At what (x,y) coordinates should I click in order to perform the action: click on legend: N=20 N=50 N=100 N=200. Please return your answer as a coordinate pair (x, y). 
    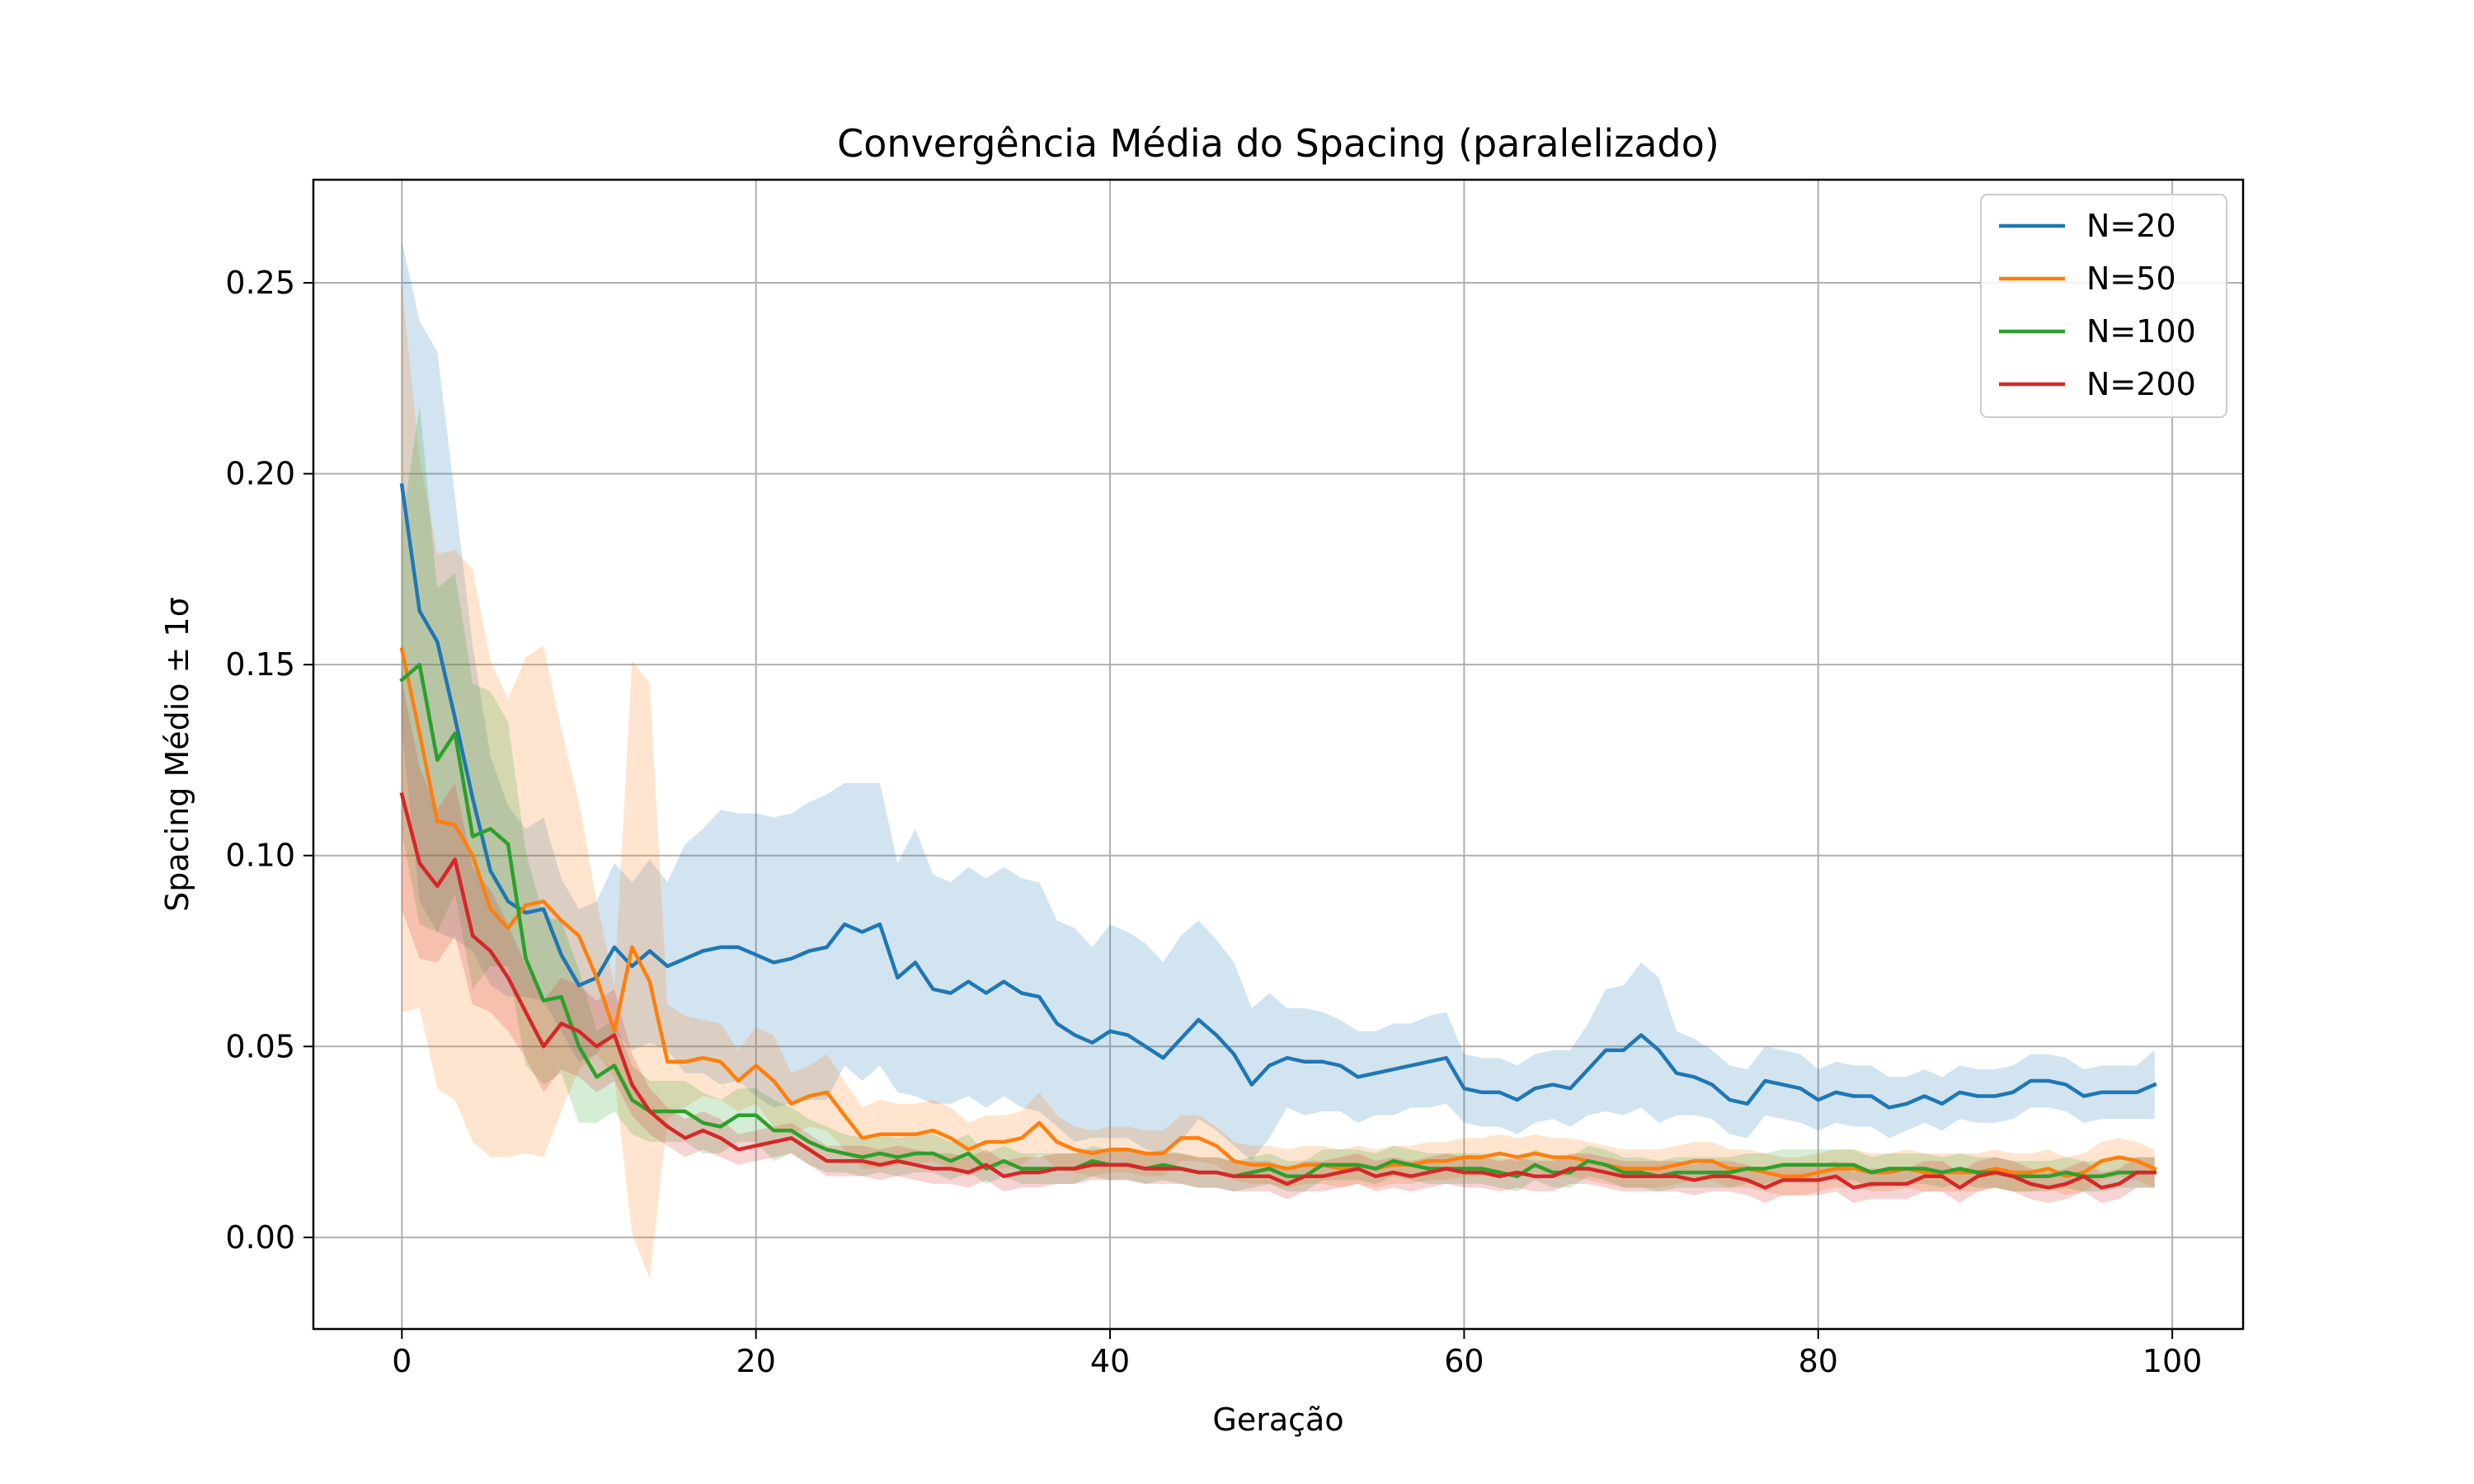
    Looking at the image, I should click on (2103, 306).